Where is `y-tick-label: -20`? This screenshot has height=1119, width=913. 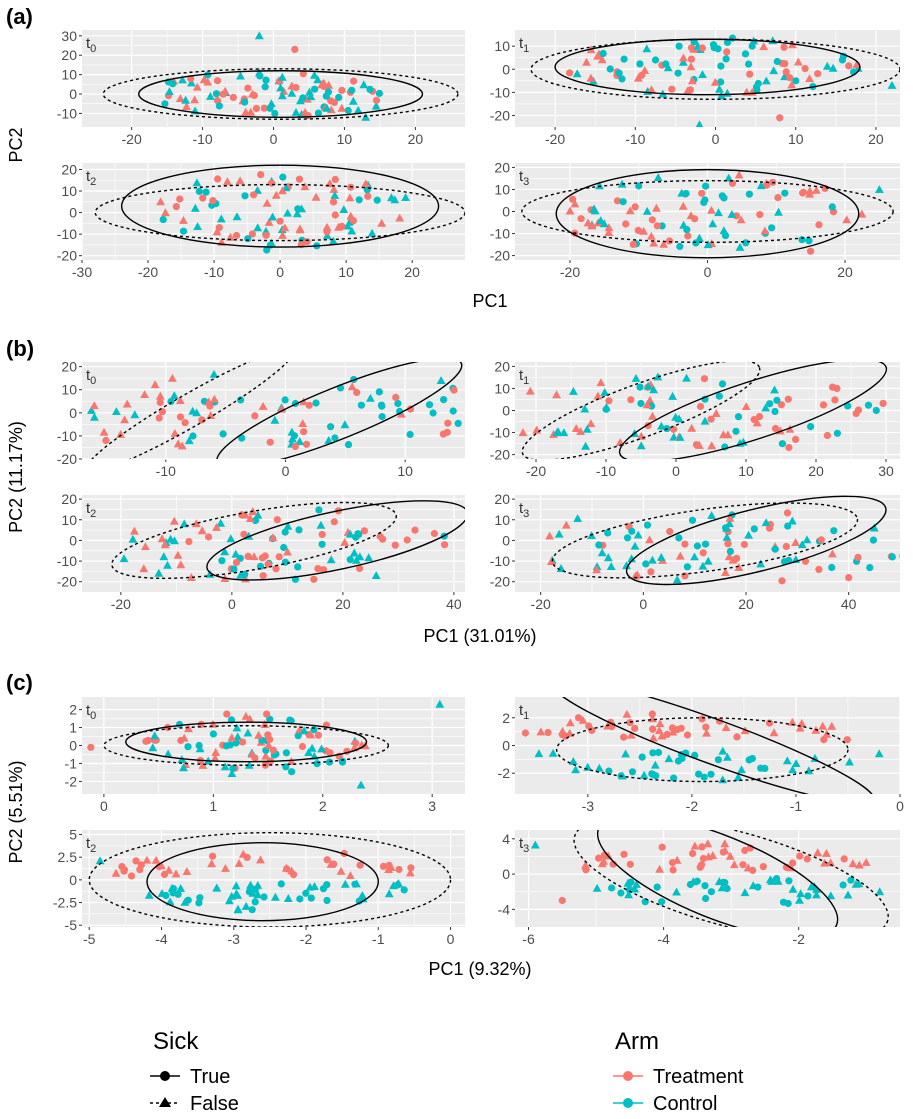
y-tick-label: -20 is located at coordinates (67, 582).